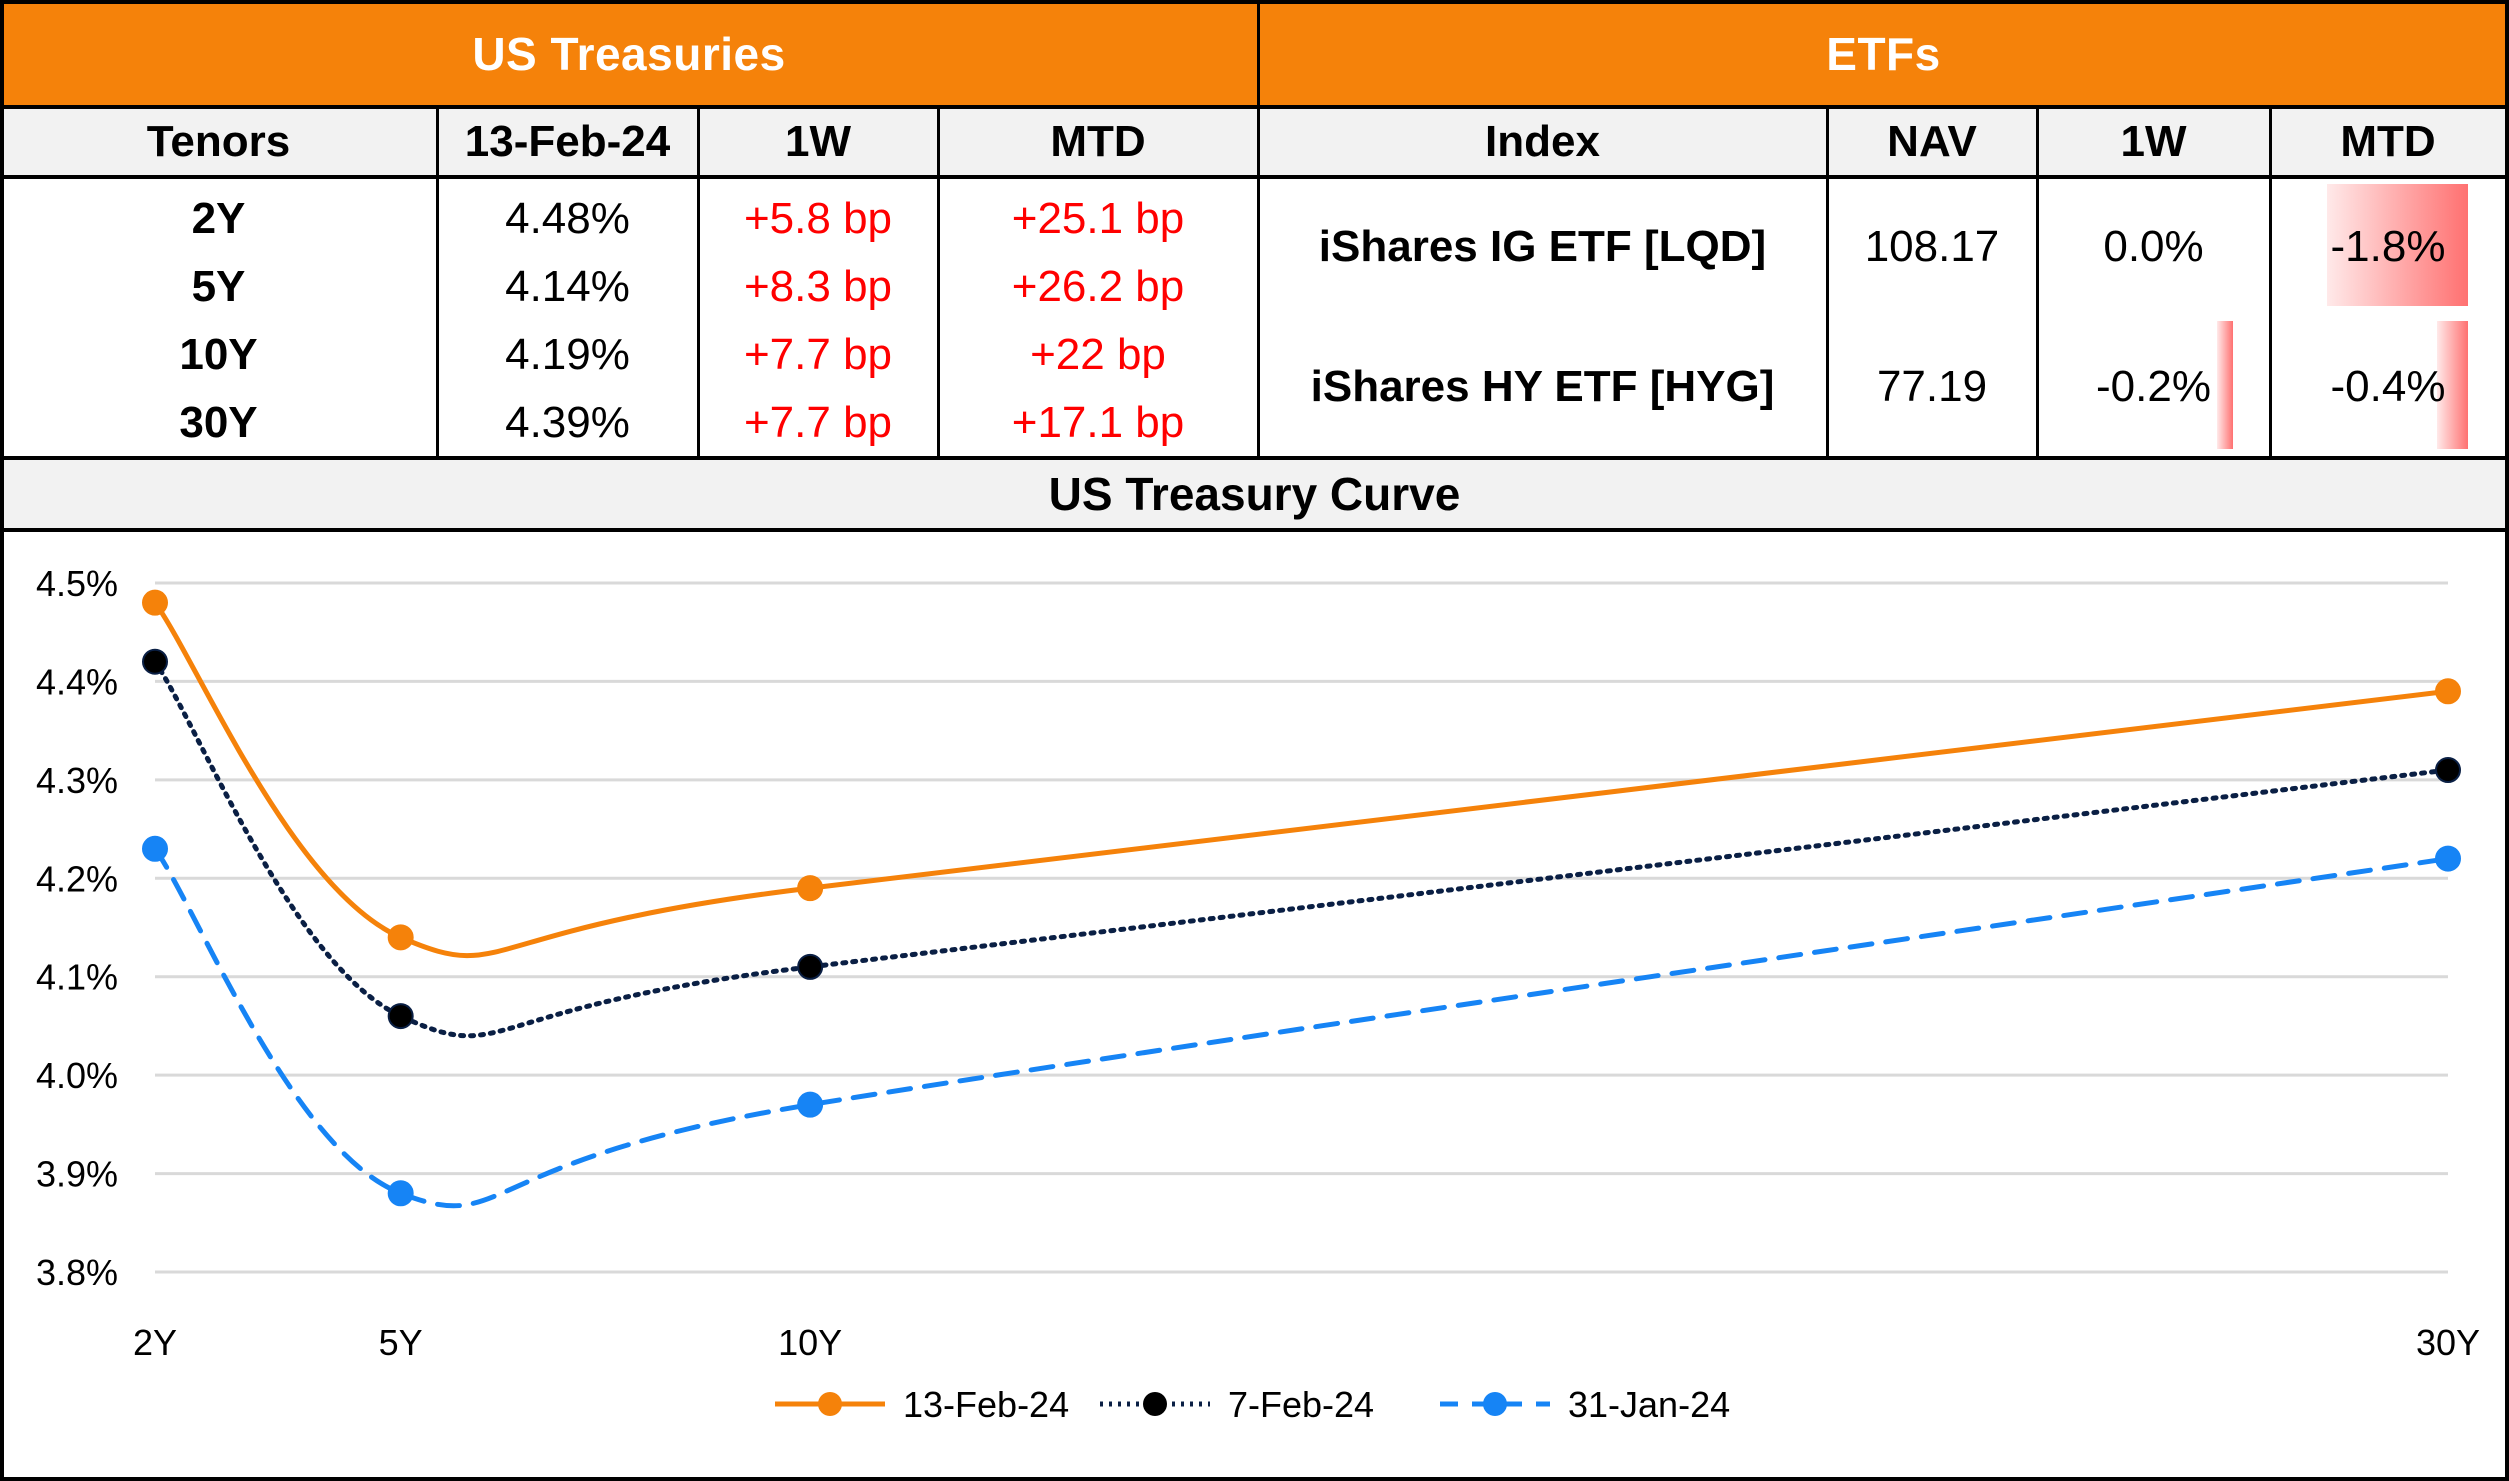 This screenshot has height=1481, width=2509. I want to click on legend-label: 13-Feb-24, so click(986, 1404).